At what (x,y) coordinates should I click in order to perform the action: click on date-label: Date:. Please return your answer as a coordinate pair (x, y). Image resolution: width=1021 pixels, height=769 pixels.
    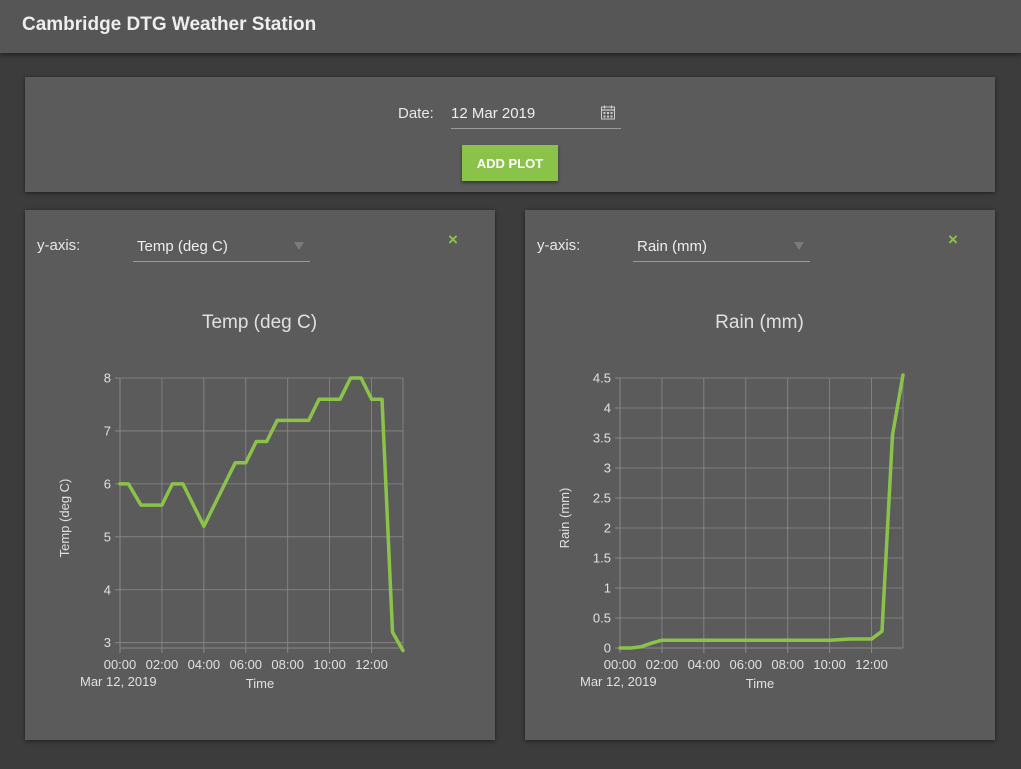
    Looking at the image, I should click on (416, 113).